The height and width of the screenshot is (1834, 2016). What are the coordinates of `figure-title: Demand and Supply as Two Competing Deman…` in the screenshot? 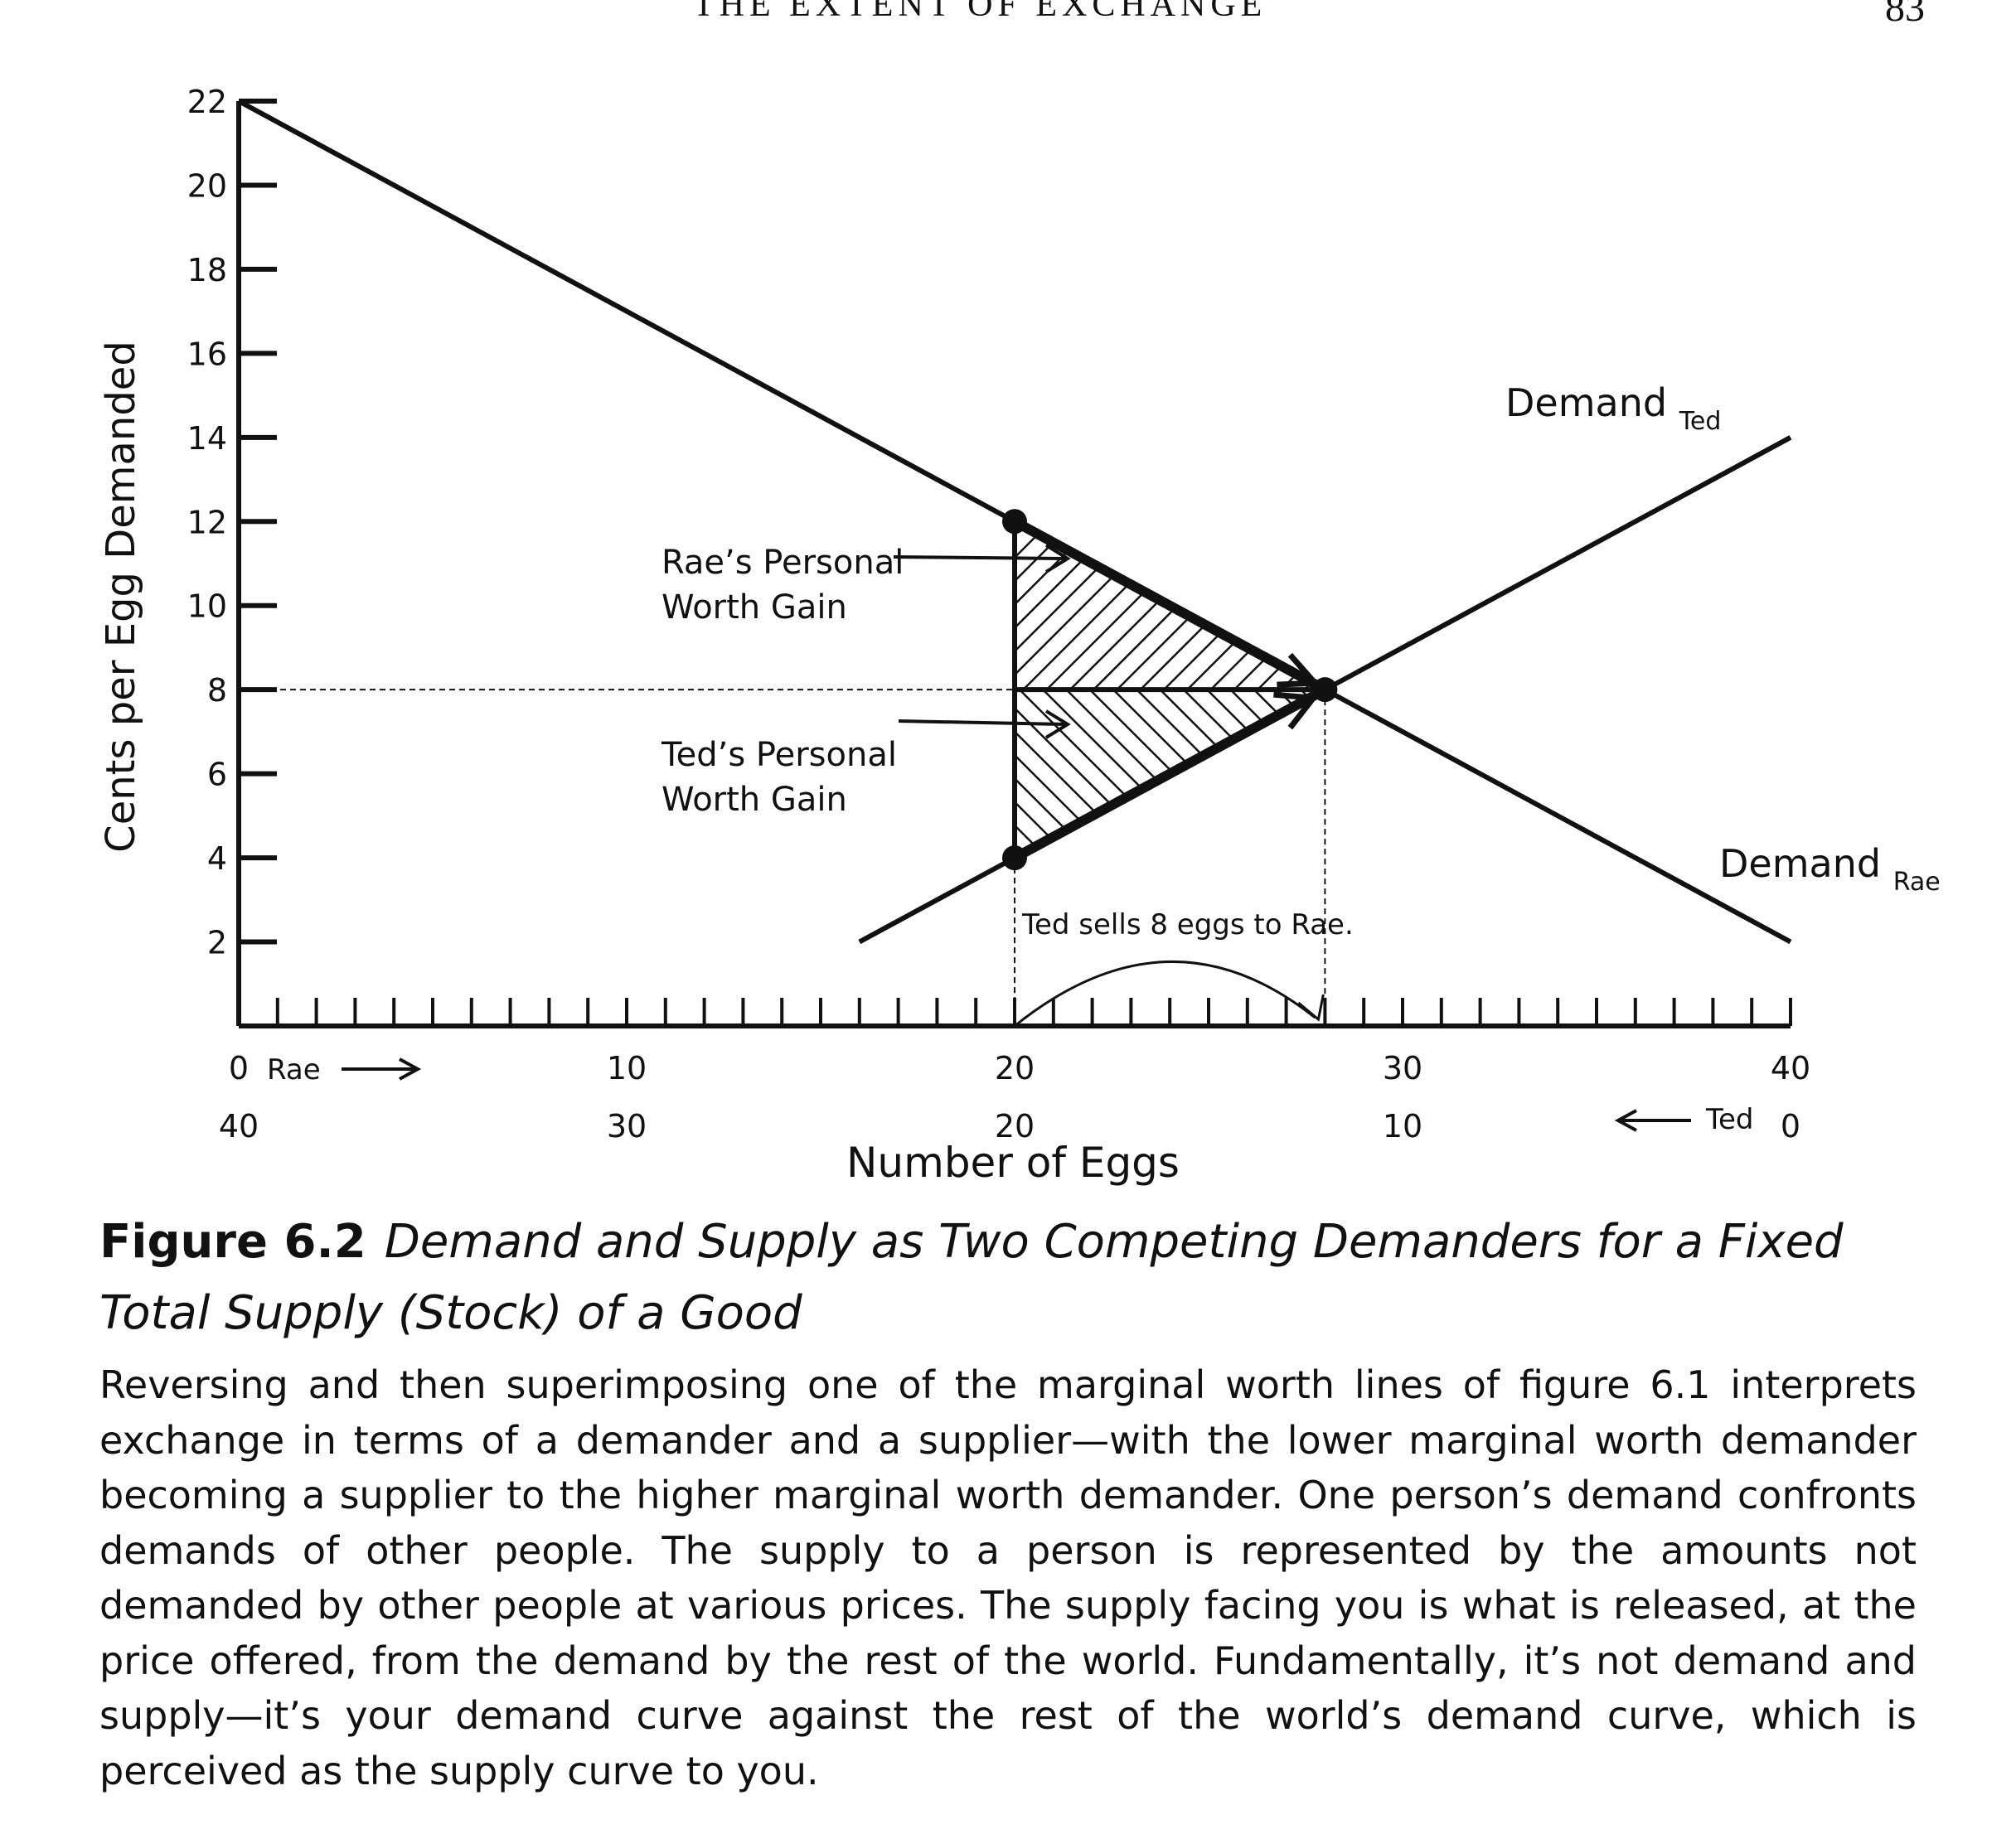 It's located at (971, 1277).